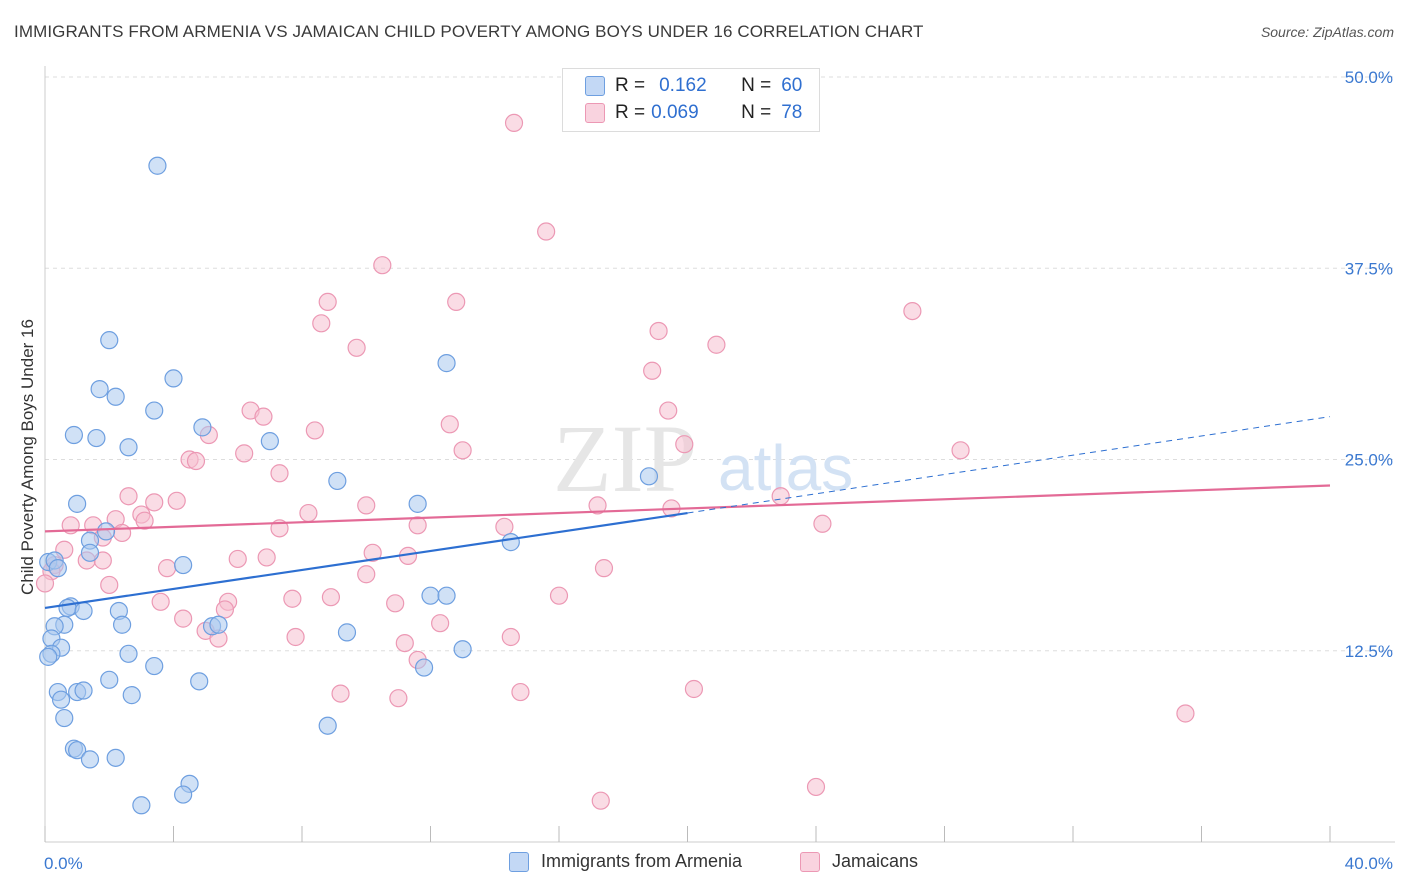 The width and height of the screenshot is (1406, 892). I want to click on legend-item-jamaicans: Jamaicans, so click(859, 861).